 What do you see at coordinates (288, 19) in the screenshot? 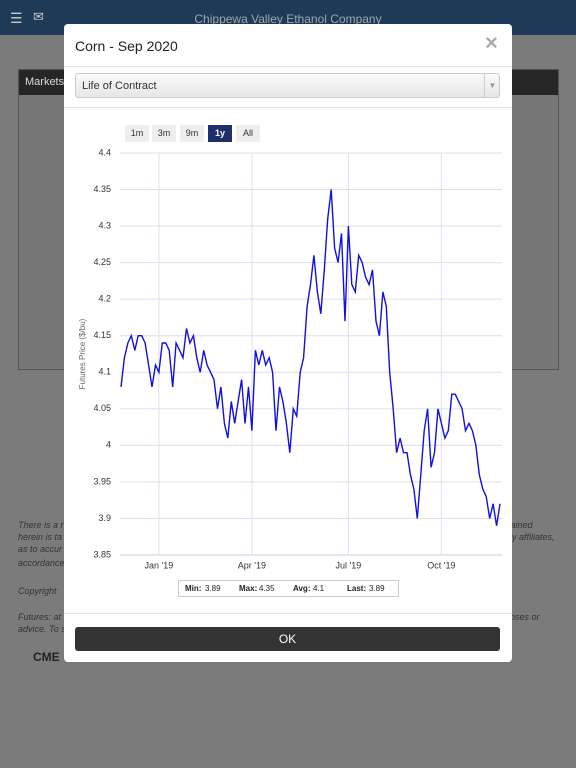
I see `header-title: Chippewa Valley Ethanol Company` at bounding box center [288, 19].